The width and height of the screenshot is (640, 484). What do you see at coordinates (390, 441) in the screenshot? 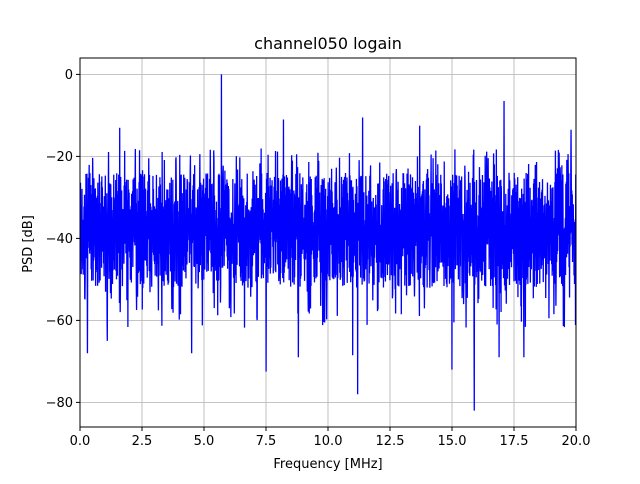
I see `x-tick-label: 12.5` at bounding box center [390, 441].